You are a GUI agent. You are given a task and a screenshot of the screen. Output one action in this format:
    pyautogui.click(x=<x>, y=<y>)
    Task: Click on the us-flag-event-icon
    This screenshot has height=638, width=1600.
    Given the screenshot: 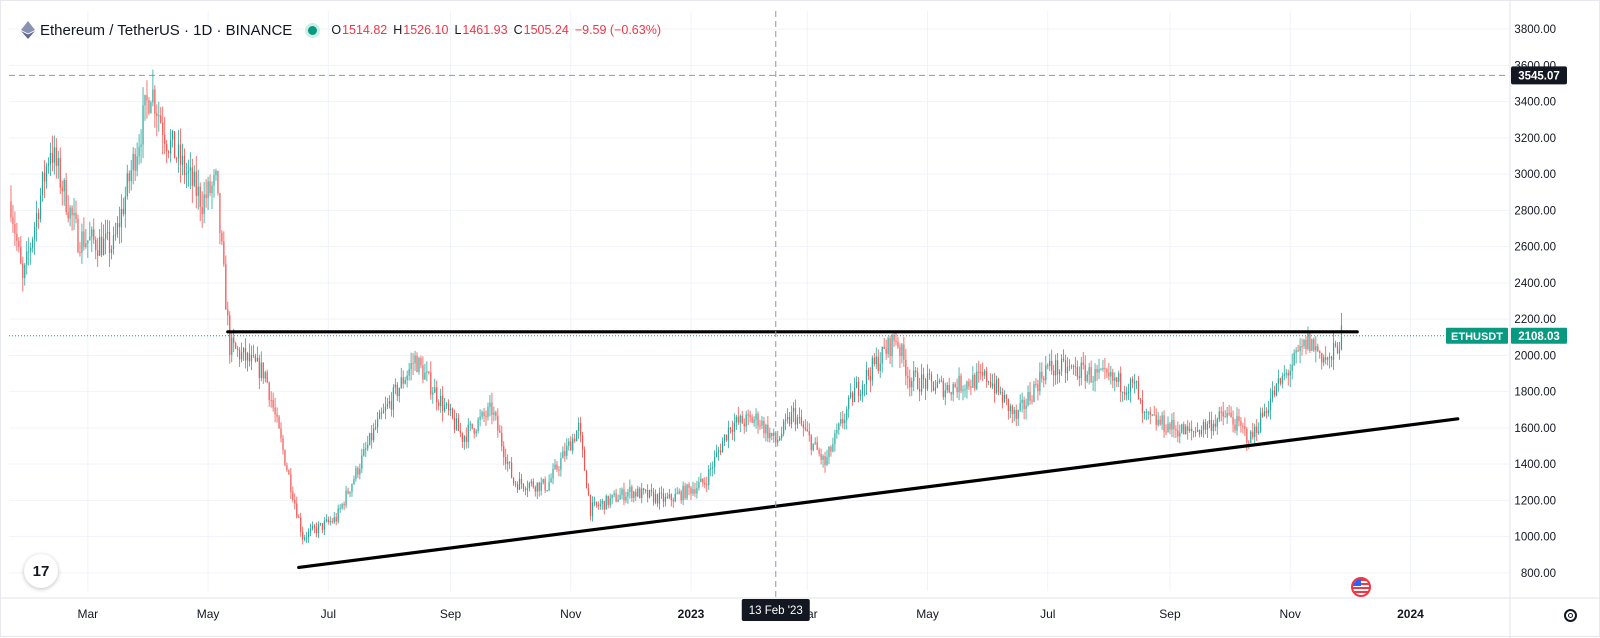 What is the action you would take?
    pyautogui.click(x=1361, y=587)
    